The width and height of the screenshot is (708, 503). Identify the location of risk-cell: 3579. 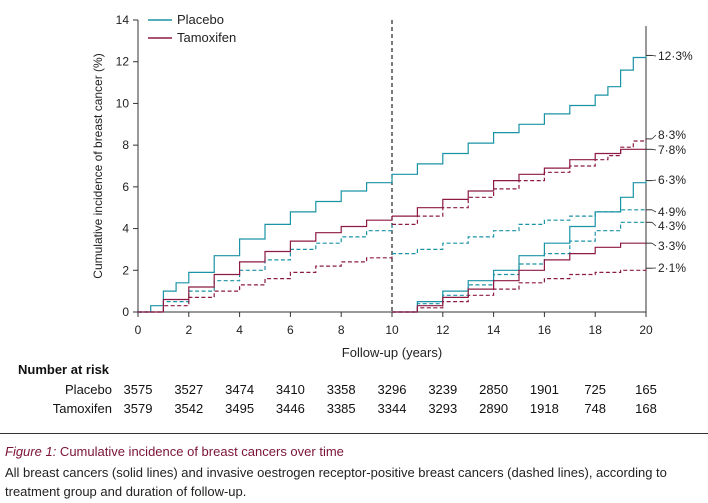
(138, 408).